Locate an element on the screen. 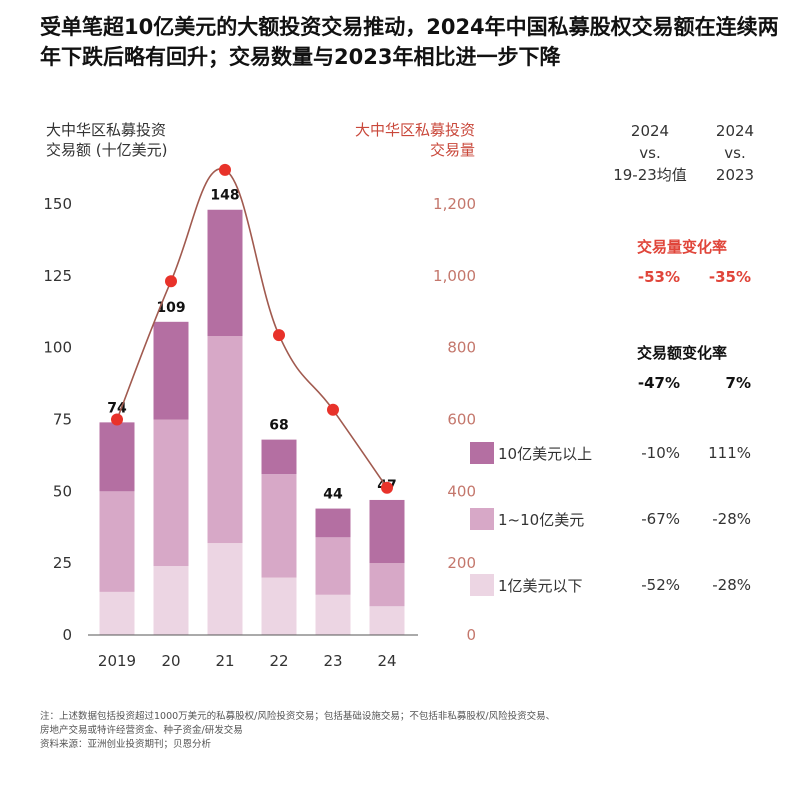  left-axis-tick-label: 0 is located at coordinates (67, 635).